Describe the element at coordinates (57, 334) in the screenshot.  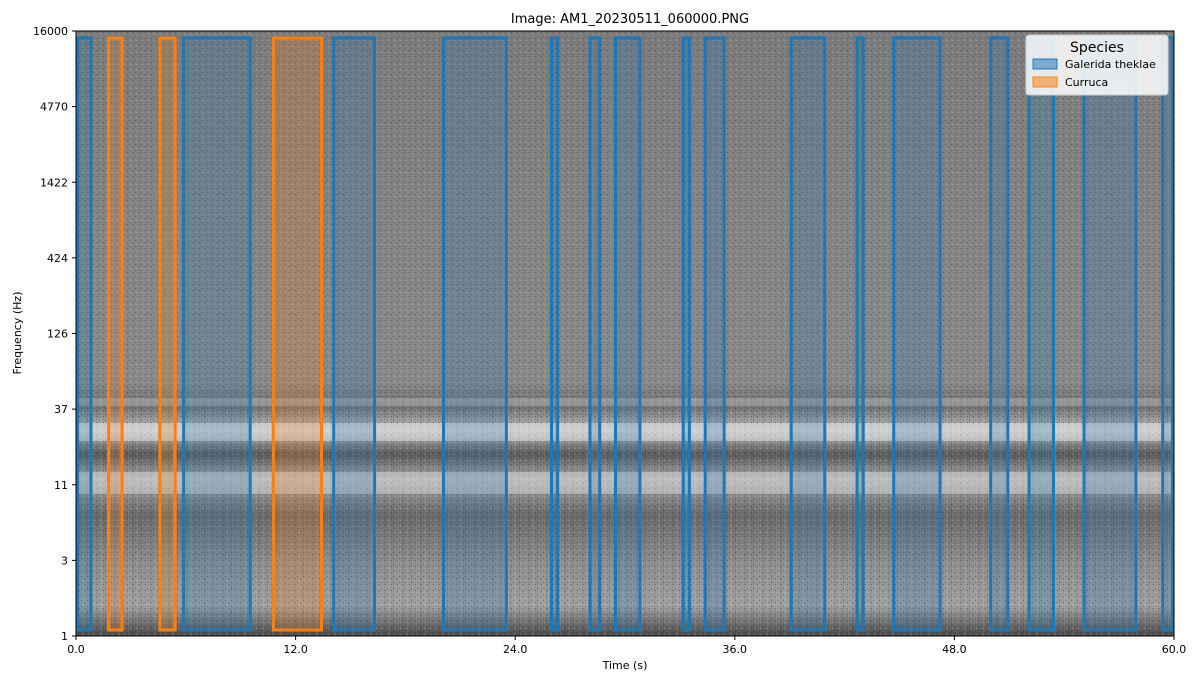
I see `y-tick-label: 126` at that location.